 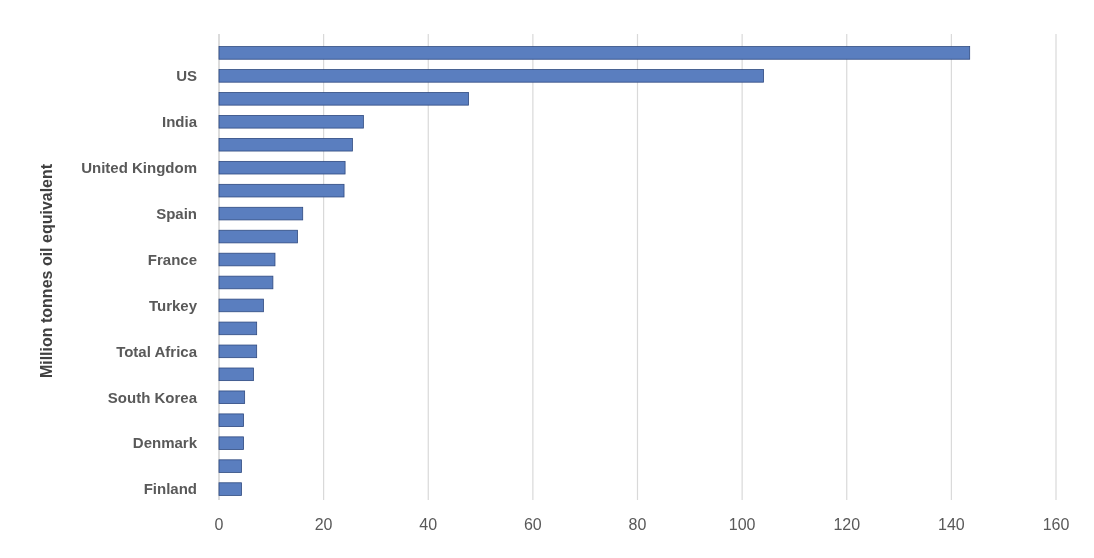 I want to click on y-tick-label: Spain, so click(x=176, y=213).